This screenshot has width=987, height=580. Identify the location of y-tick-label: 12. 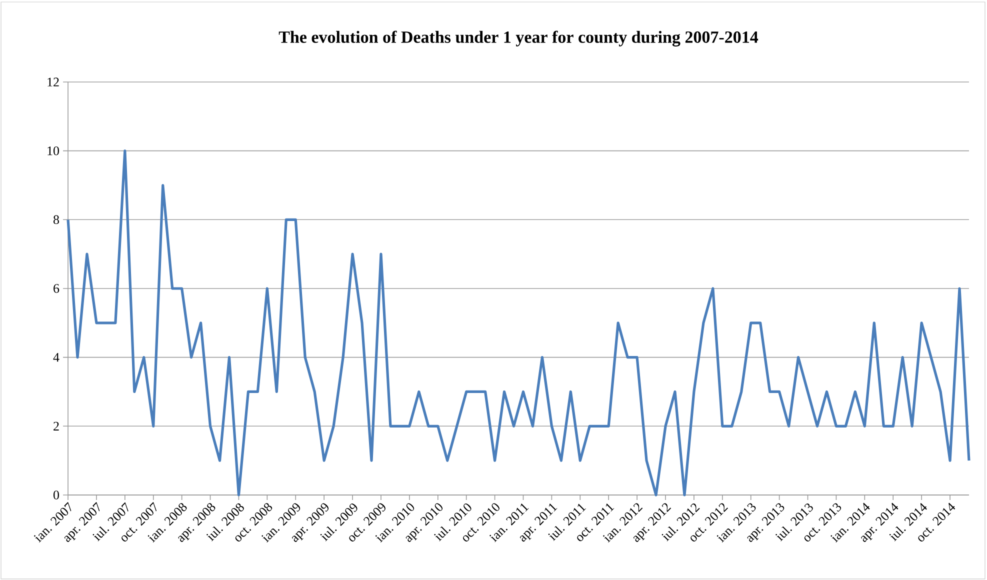
(53, 82).